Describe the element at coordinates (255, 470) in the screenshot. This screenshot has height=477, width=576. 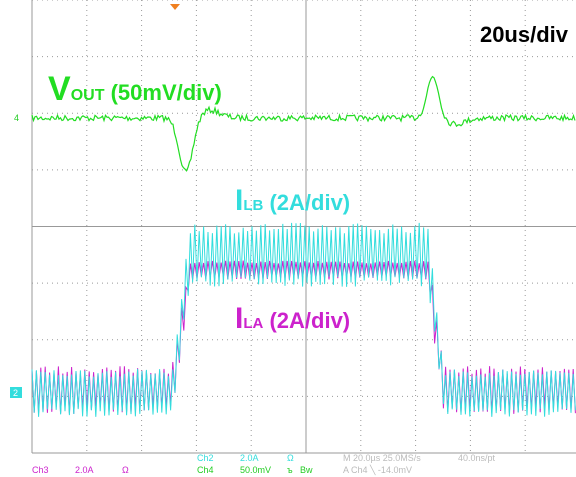
I see `status: 50.0mV` at that location.